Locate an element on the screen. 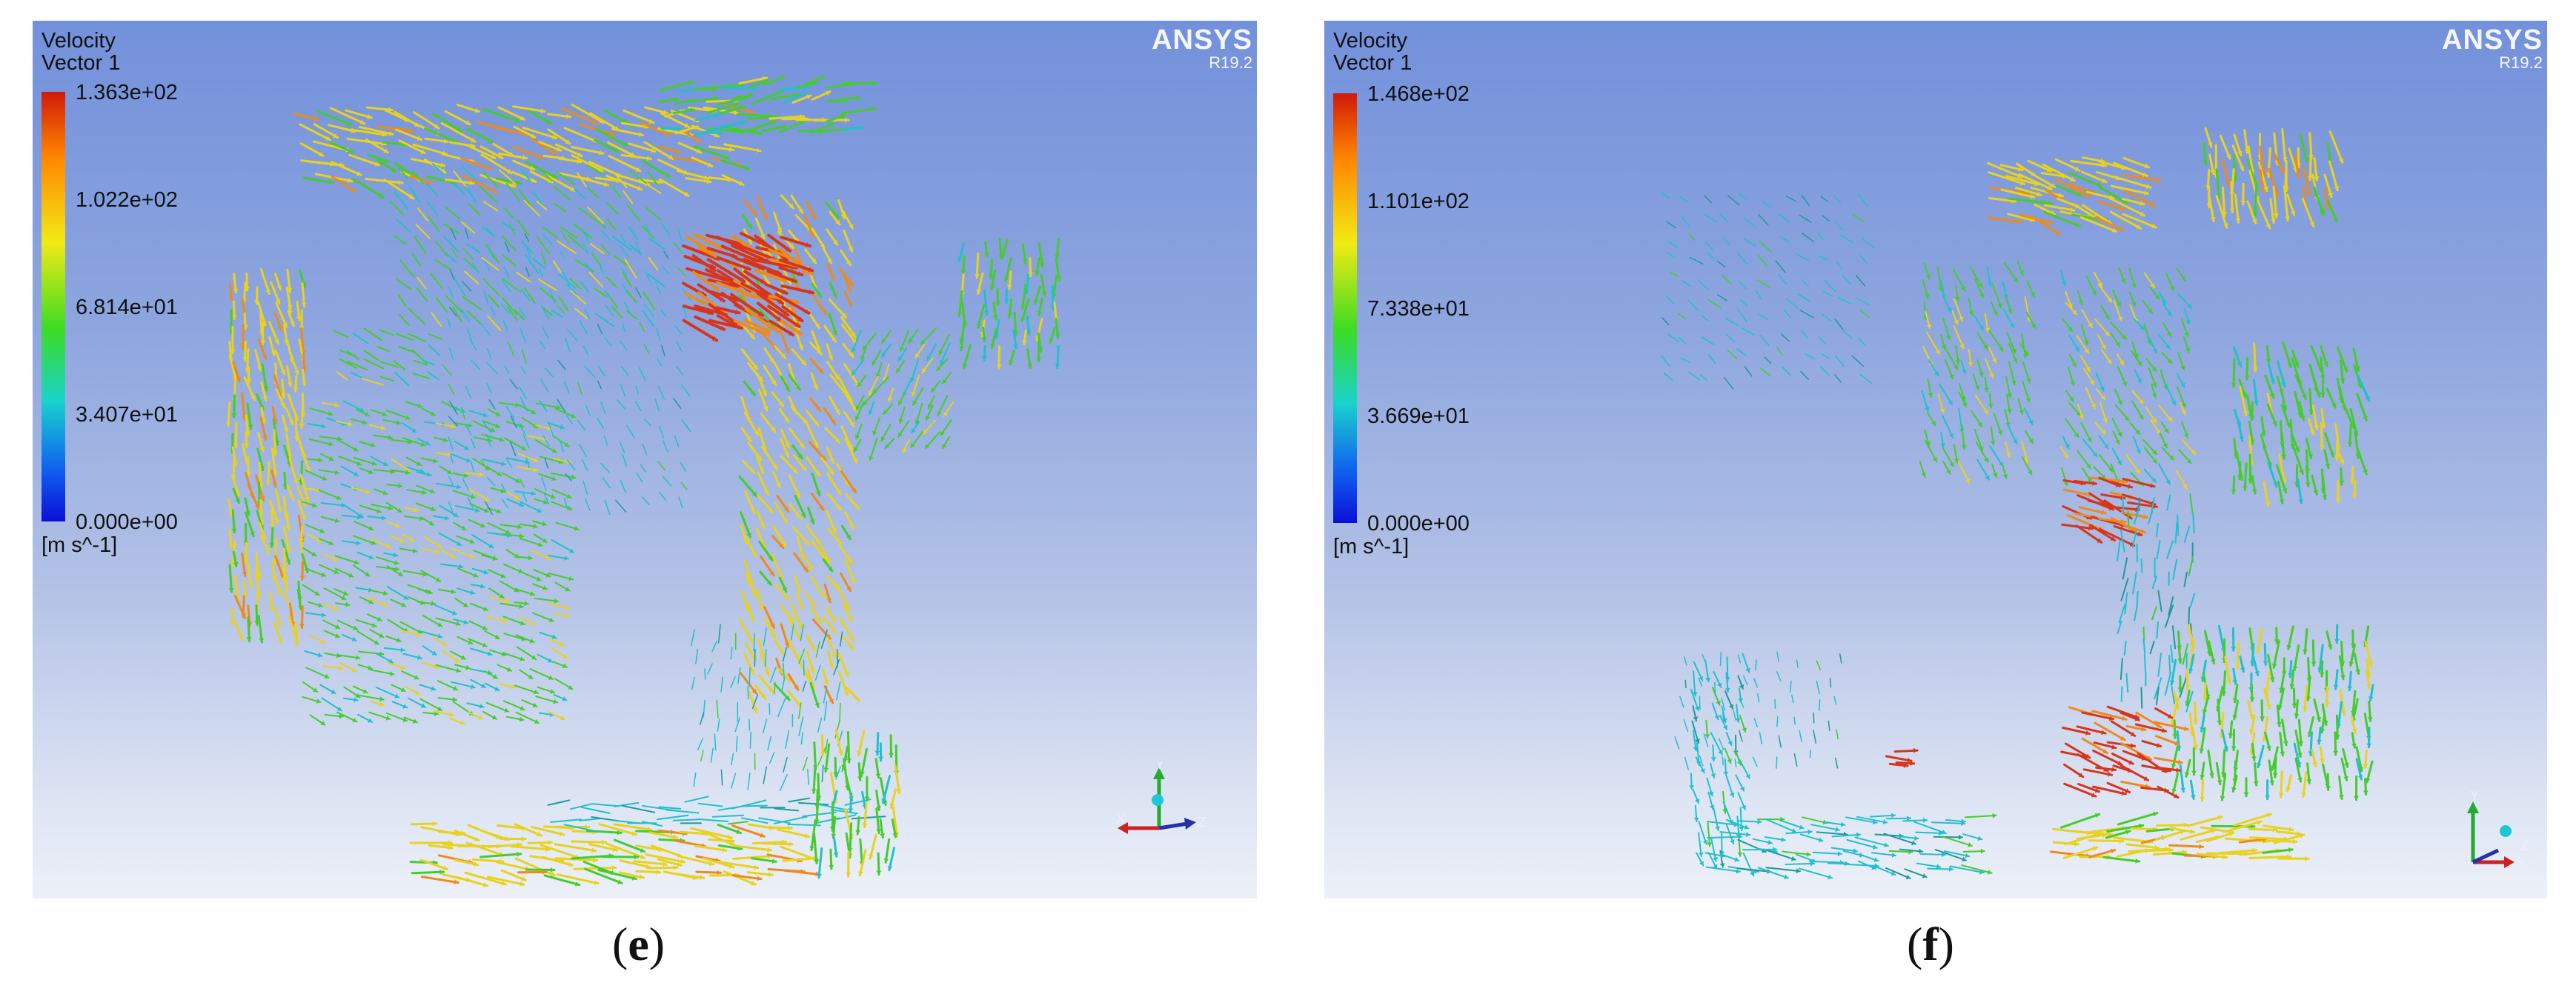 The width and height of the screenshot is (2576, 997). axis-triad: Y X Z is located at coordinates (2491, 830).